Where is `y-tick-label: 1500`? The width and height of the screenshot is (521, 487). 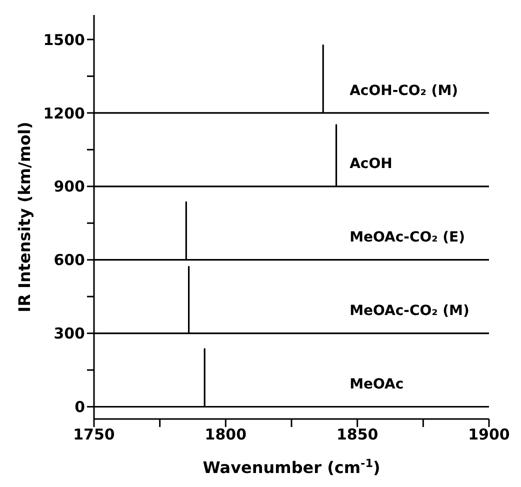 y-tick-label: 1500 is located at coordinates (64, 39).